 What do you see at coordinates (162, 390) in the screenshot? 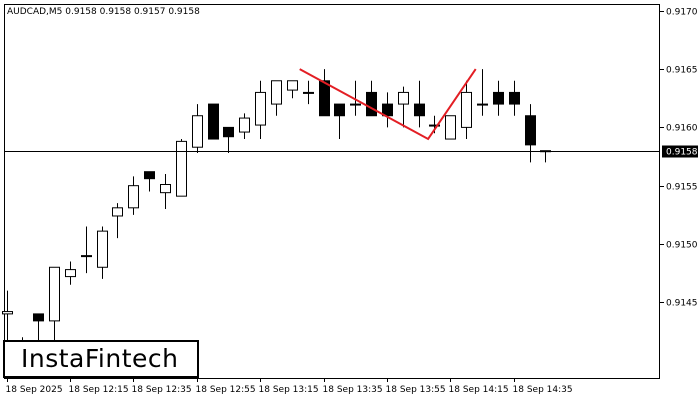
I see `x-tick-label: 18 Sep 12:35` at bounding box center [162, 390].